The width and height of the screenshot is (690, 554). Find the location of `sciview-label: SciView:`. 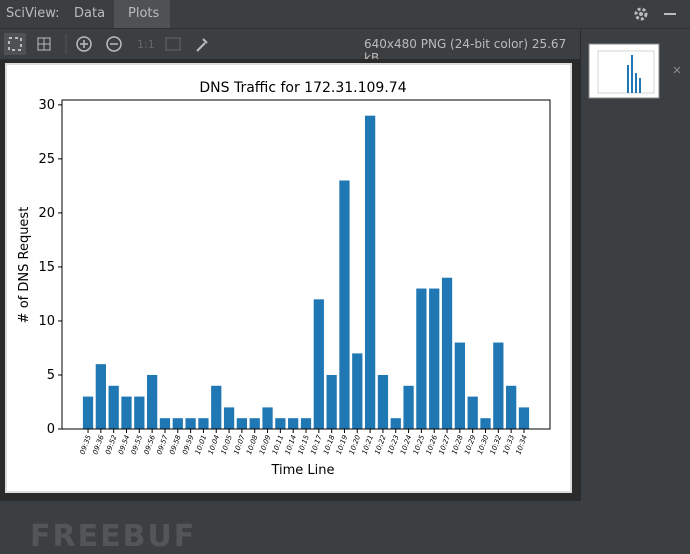

sciview-label: SciView: is located at coordinates (33, 13).